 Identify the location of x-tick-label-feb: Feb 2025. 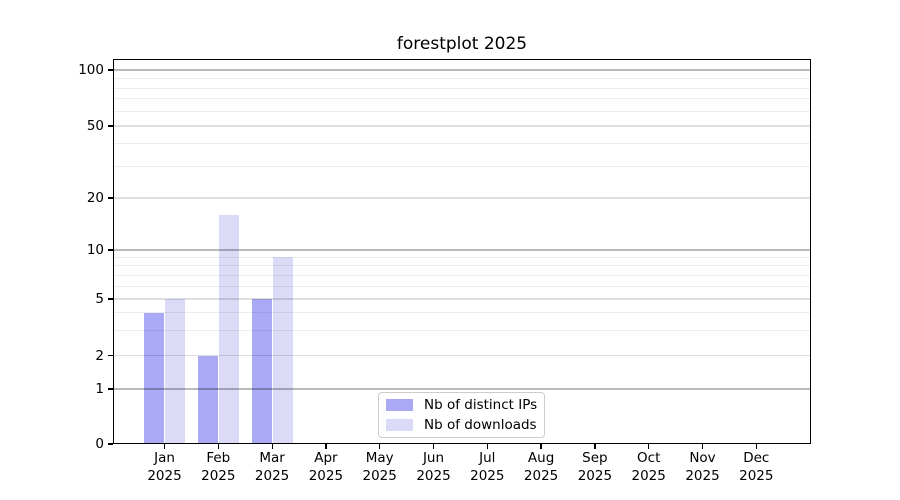
(218, 467).